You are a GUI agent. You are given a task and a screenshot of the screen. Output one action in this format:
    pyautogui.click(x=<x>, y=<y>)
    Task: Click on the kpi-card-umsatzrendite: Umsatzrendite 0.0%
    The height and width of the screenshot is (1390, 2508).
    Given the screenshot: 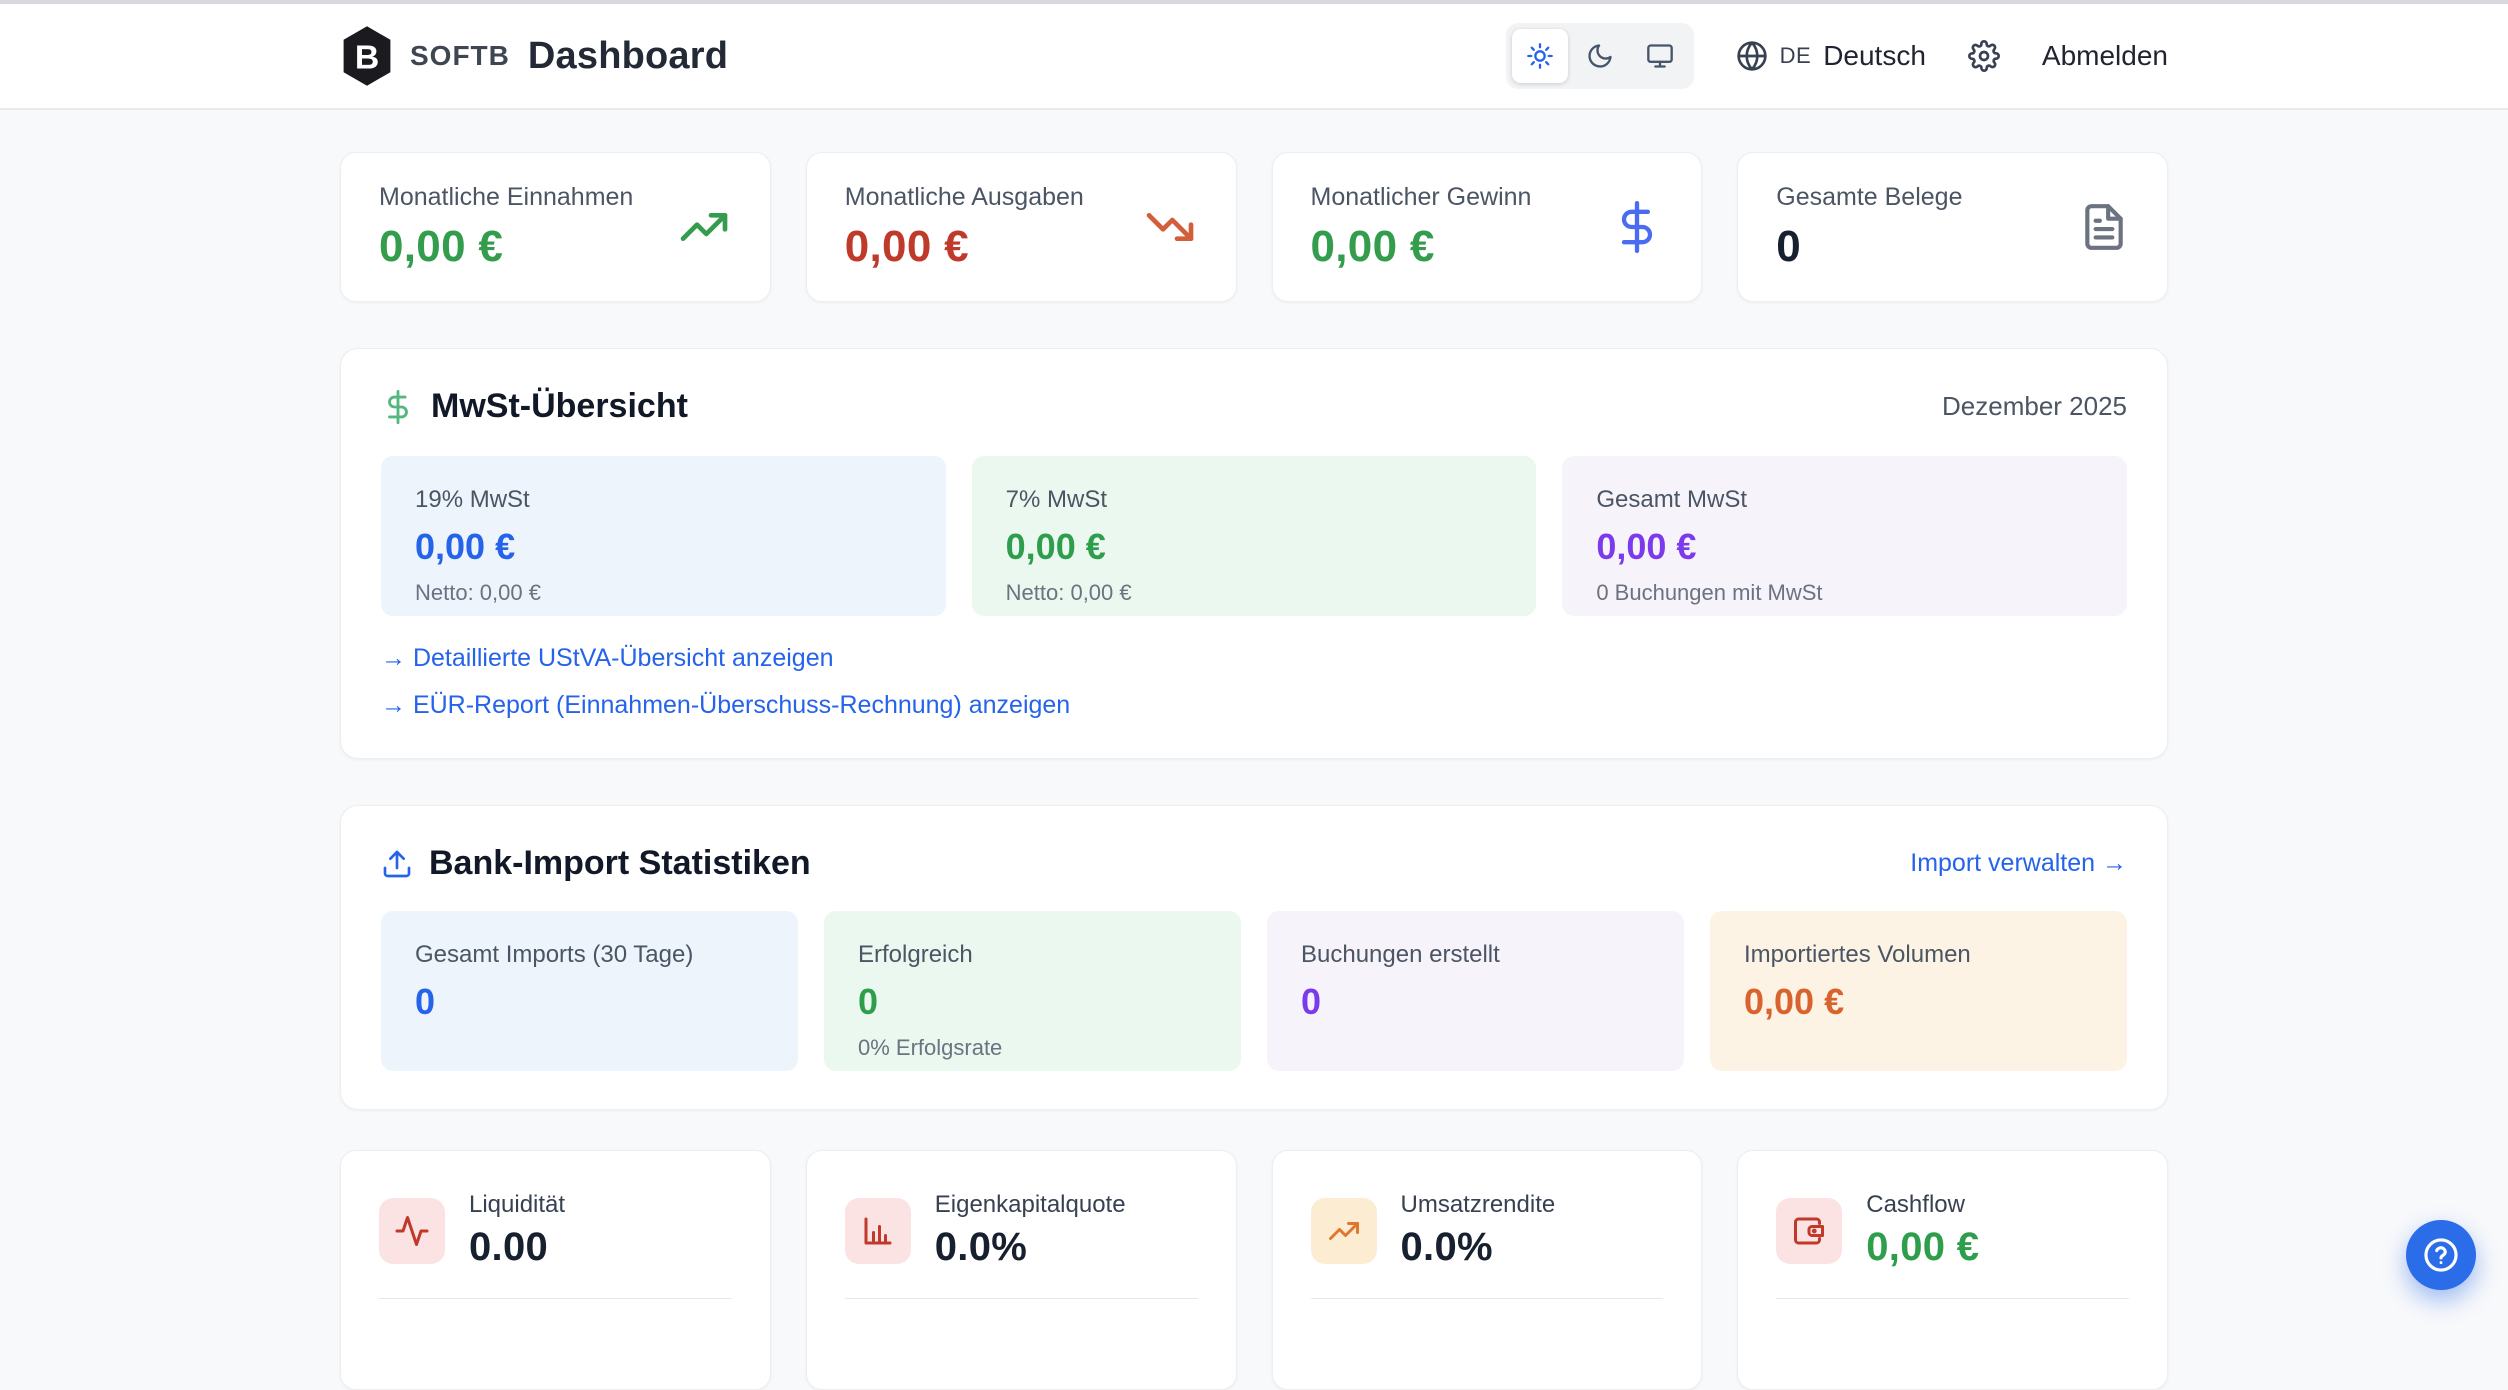 What is the action you would take?
    pyautogui.click(x=1487, y=1270)
    